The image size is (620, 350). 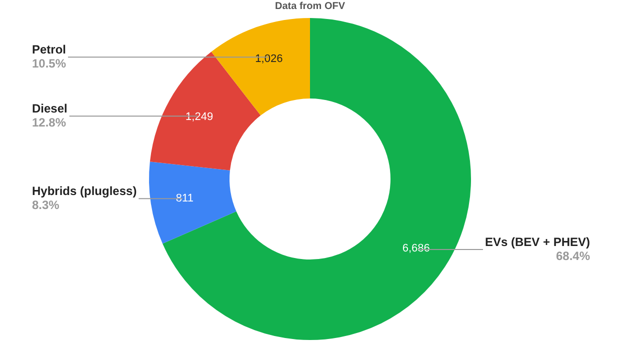 What do you see at coordinates (46, 205) in the screenshot?
I see `text: 8.3%` at bounding box center [46, 205].